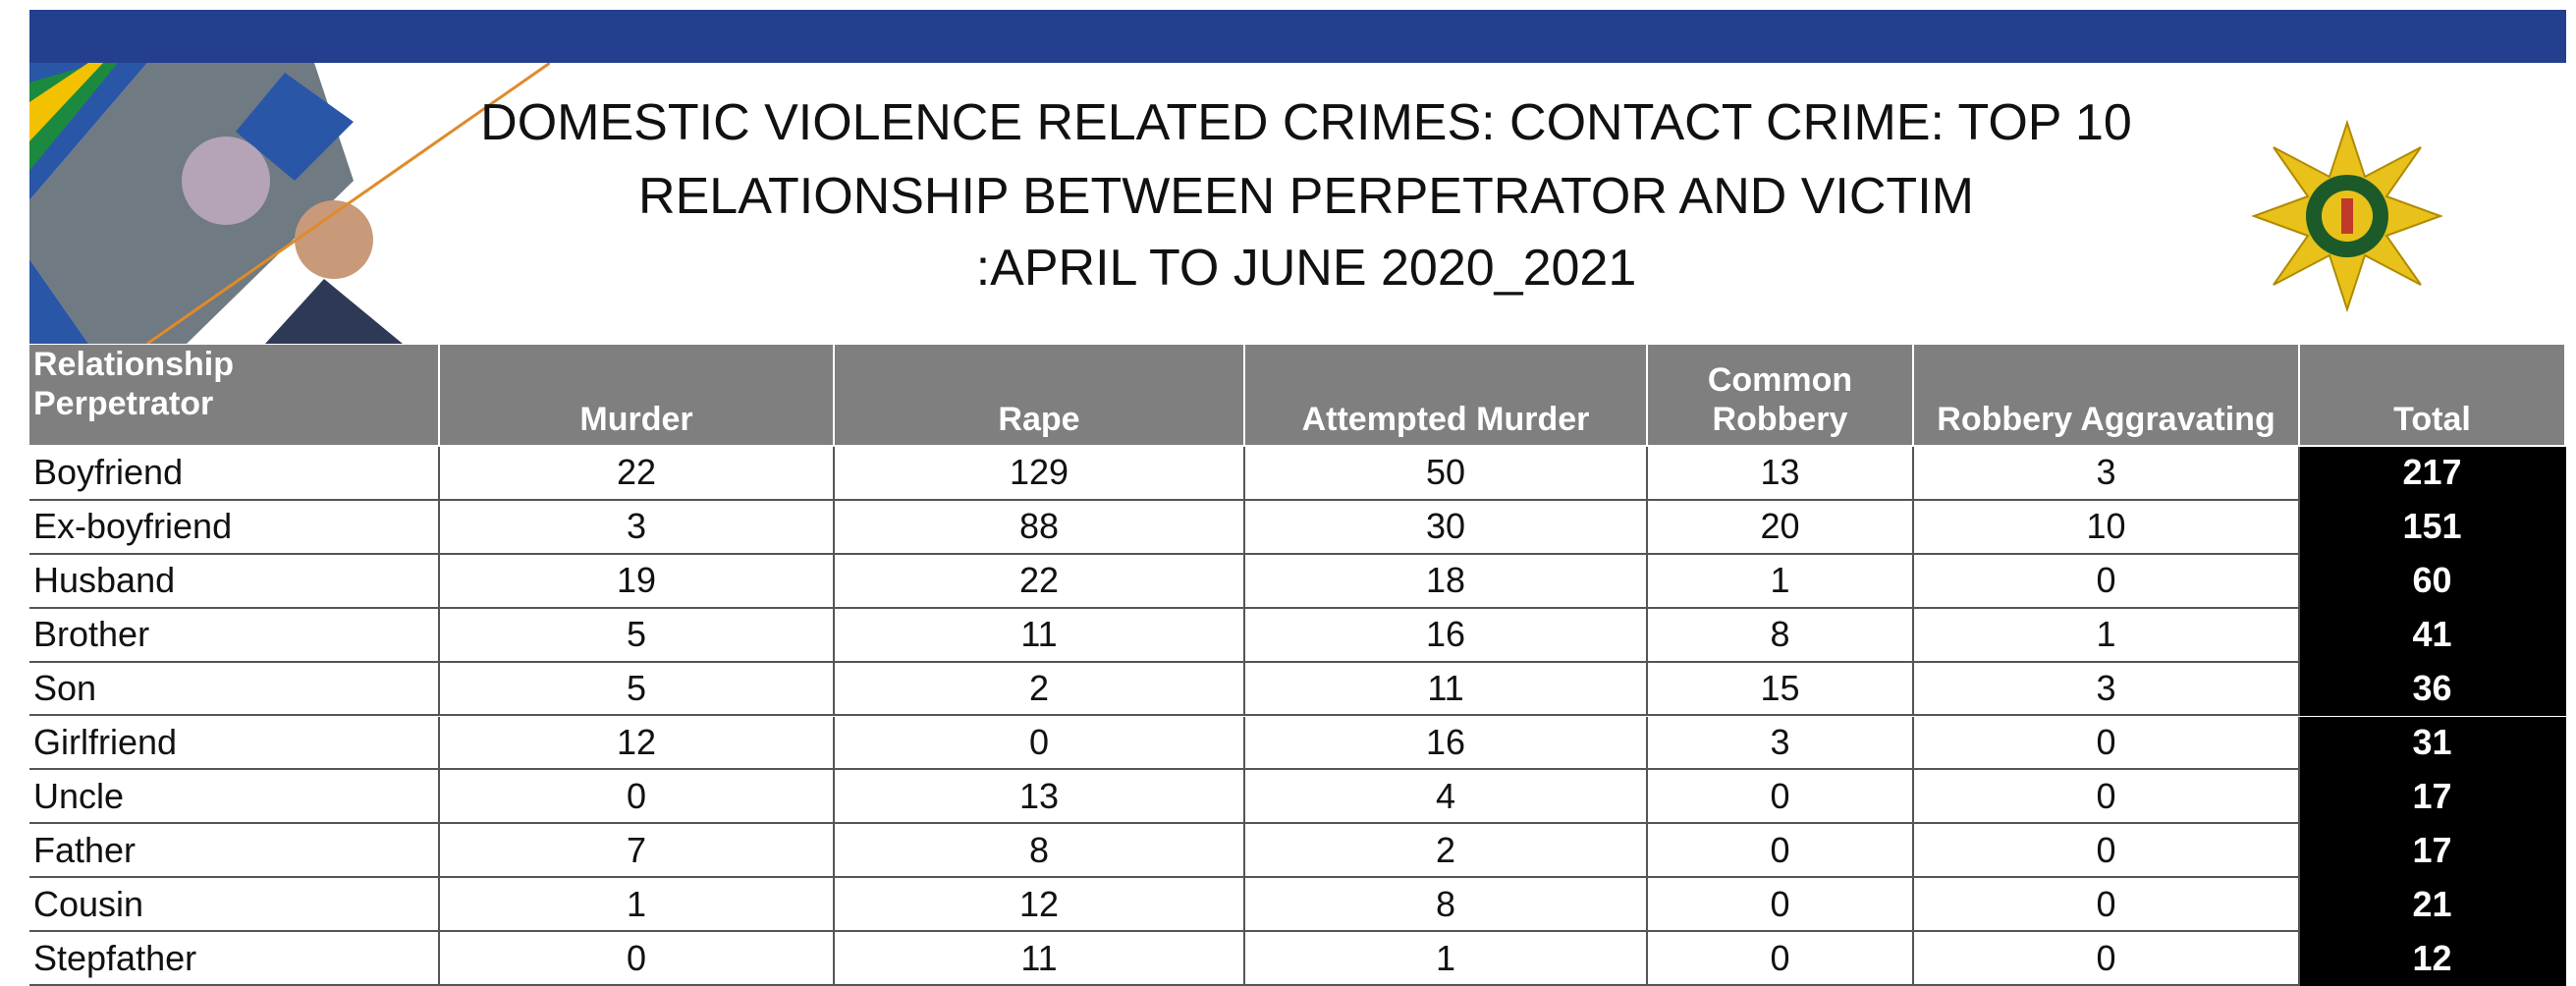 Image resolution: width=2576 pixels, height=986 pixels. I want to click on cell-text: Cousin, so click(88, 903).